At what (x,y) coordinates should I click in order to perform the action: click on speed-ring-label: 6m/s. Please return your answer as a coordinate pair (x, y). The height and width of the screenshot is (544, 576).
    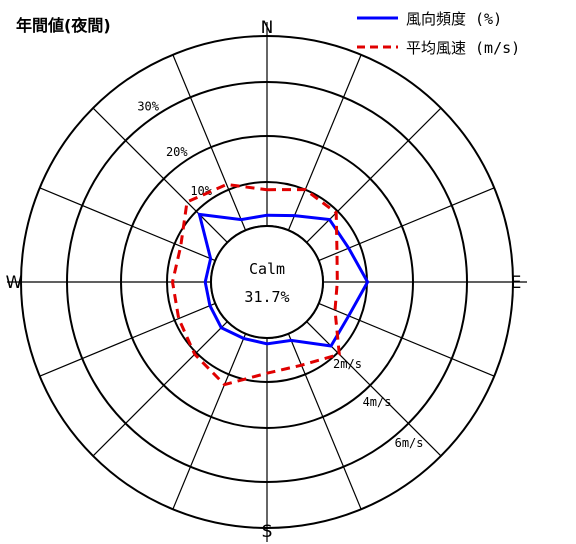
    Looking at the image, I should click on (409, 443).